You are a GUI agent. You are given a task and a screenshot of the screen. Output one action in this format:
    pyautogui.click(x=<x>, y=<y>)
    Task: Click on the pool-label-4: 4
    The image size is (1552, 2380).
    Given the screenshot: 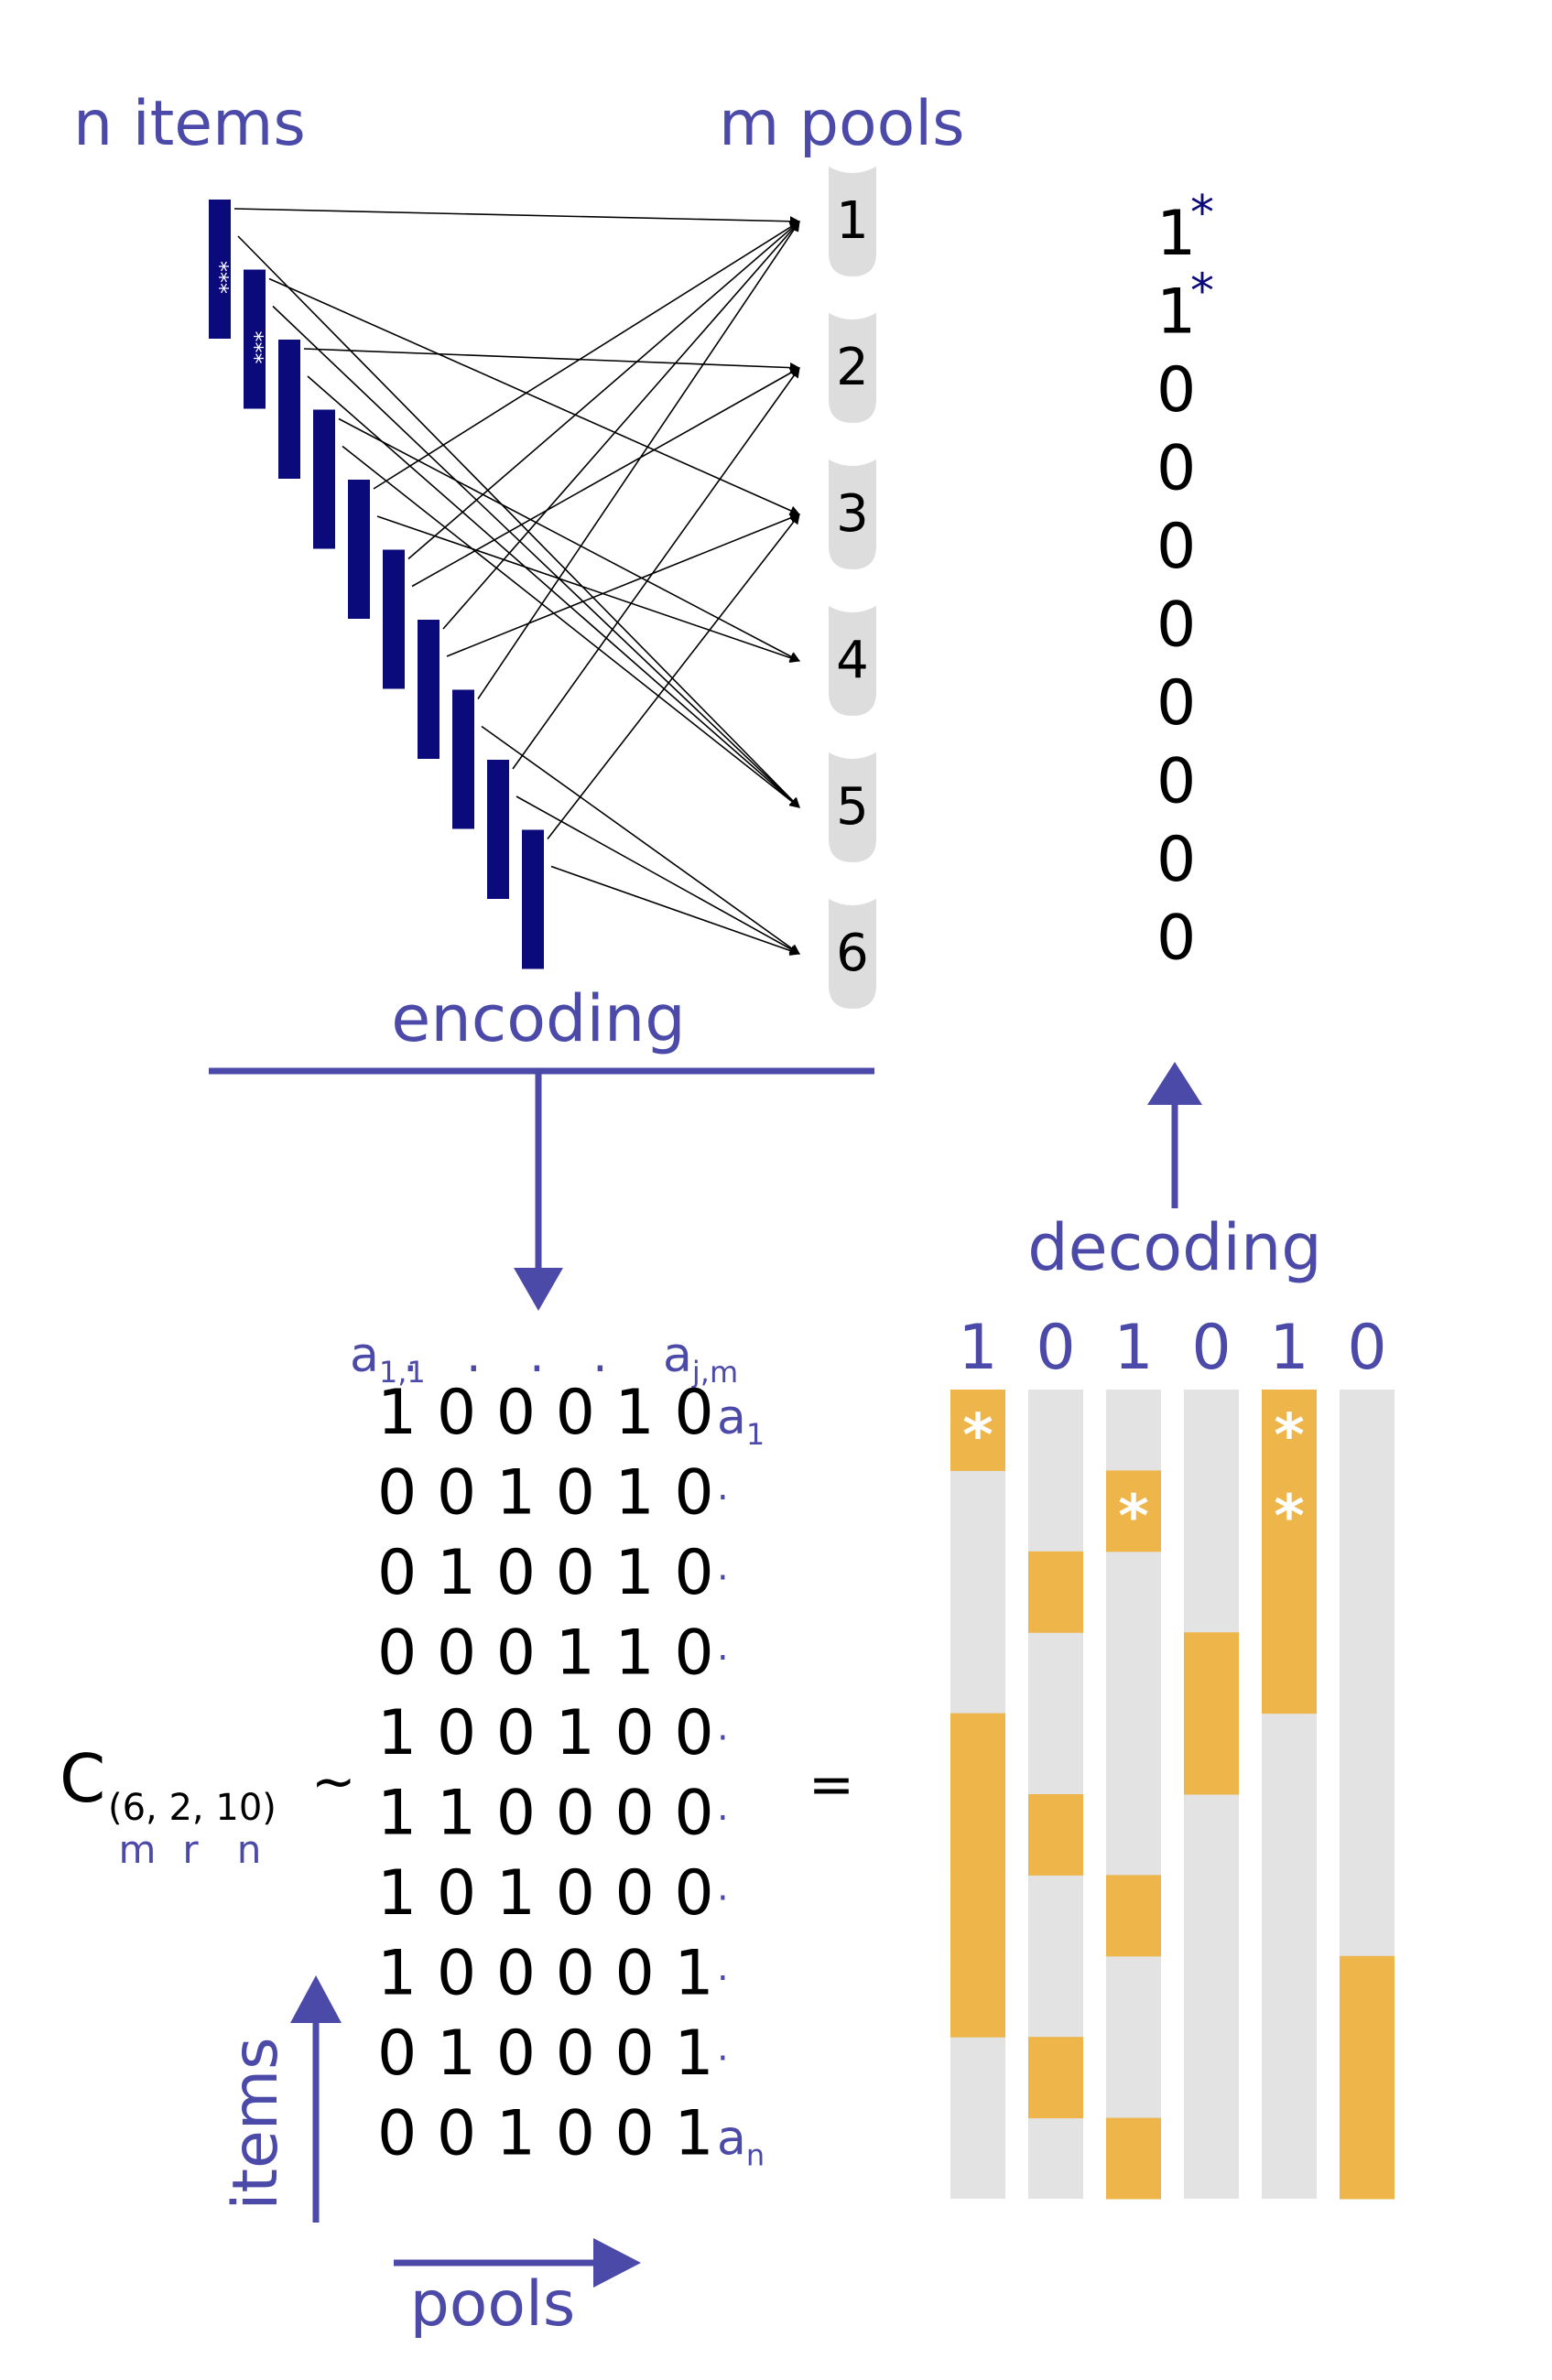 What is the action you would take?
    pyautogui.click(x=852, y=660)
    